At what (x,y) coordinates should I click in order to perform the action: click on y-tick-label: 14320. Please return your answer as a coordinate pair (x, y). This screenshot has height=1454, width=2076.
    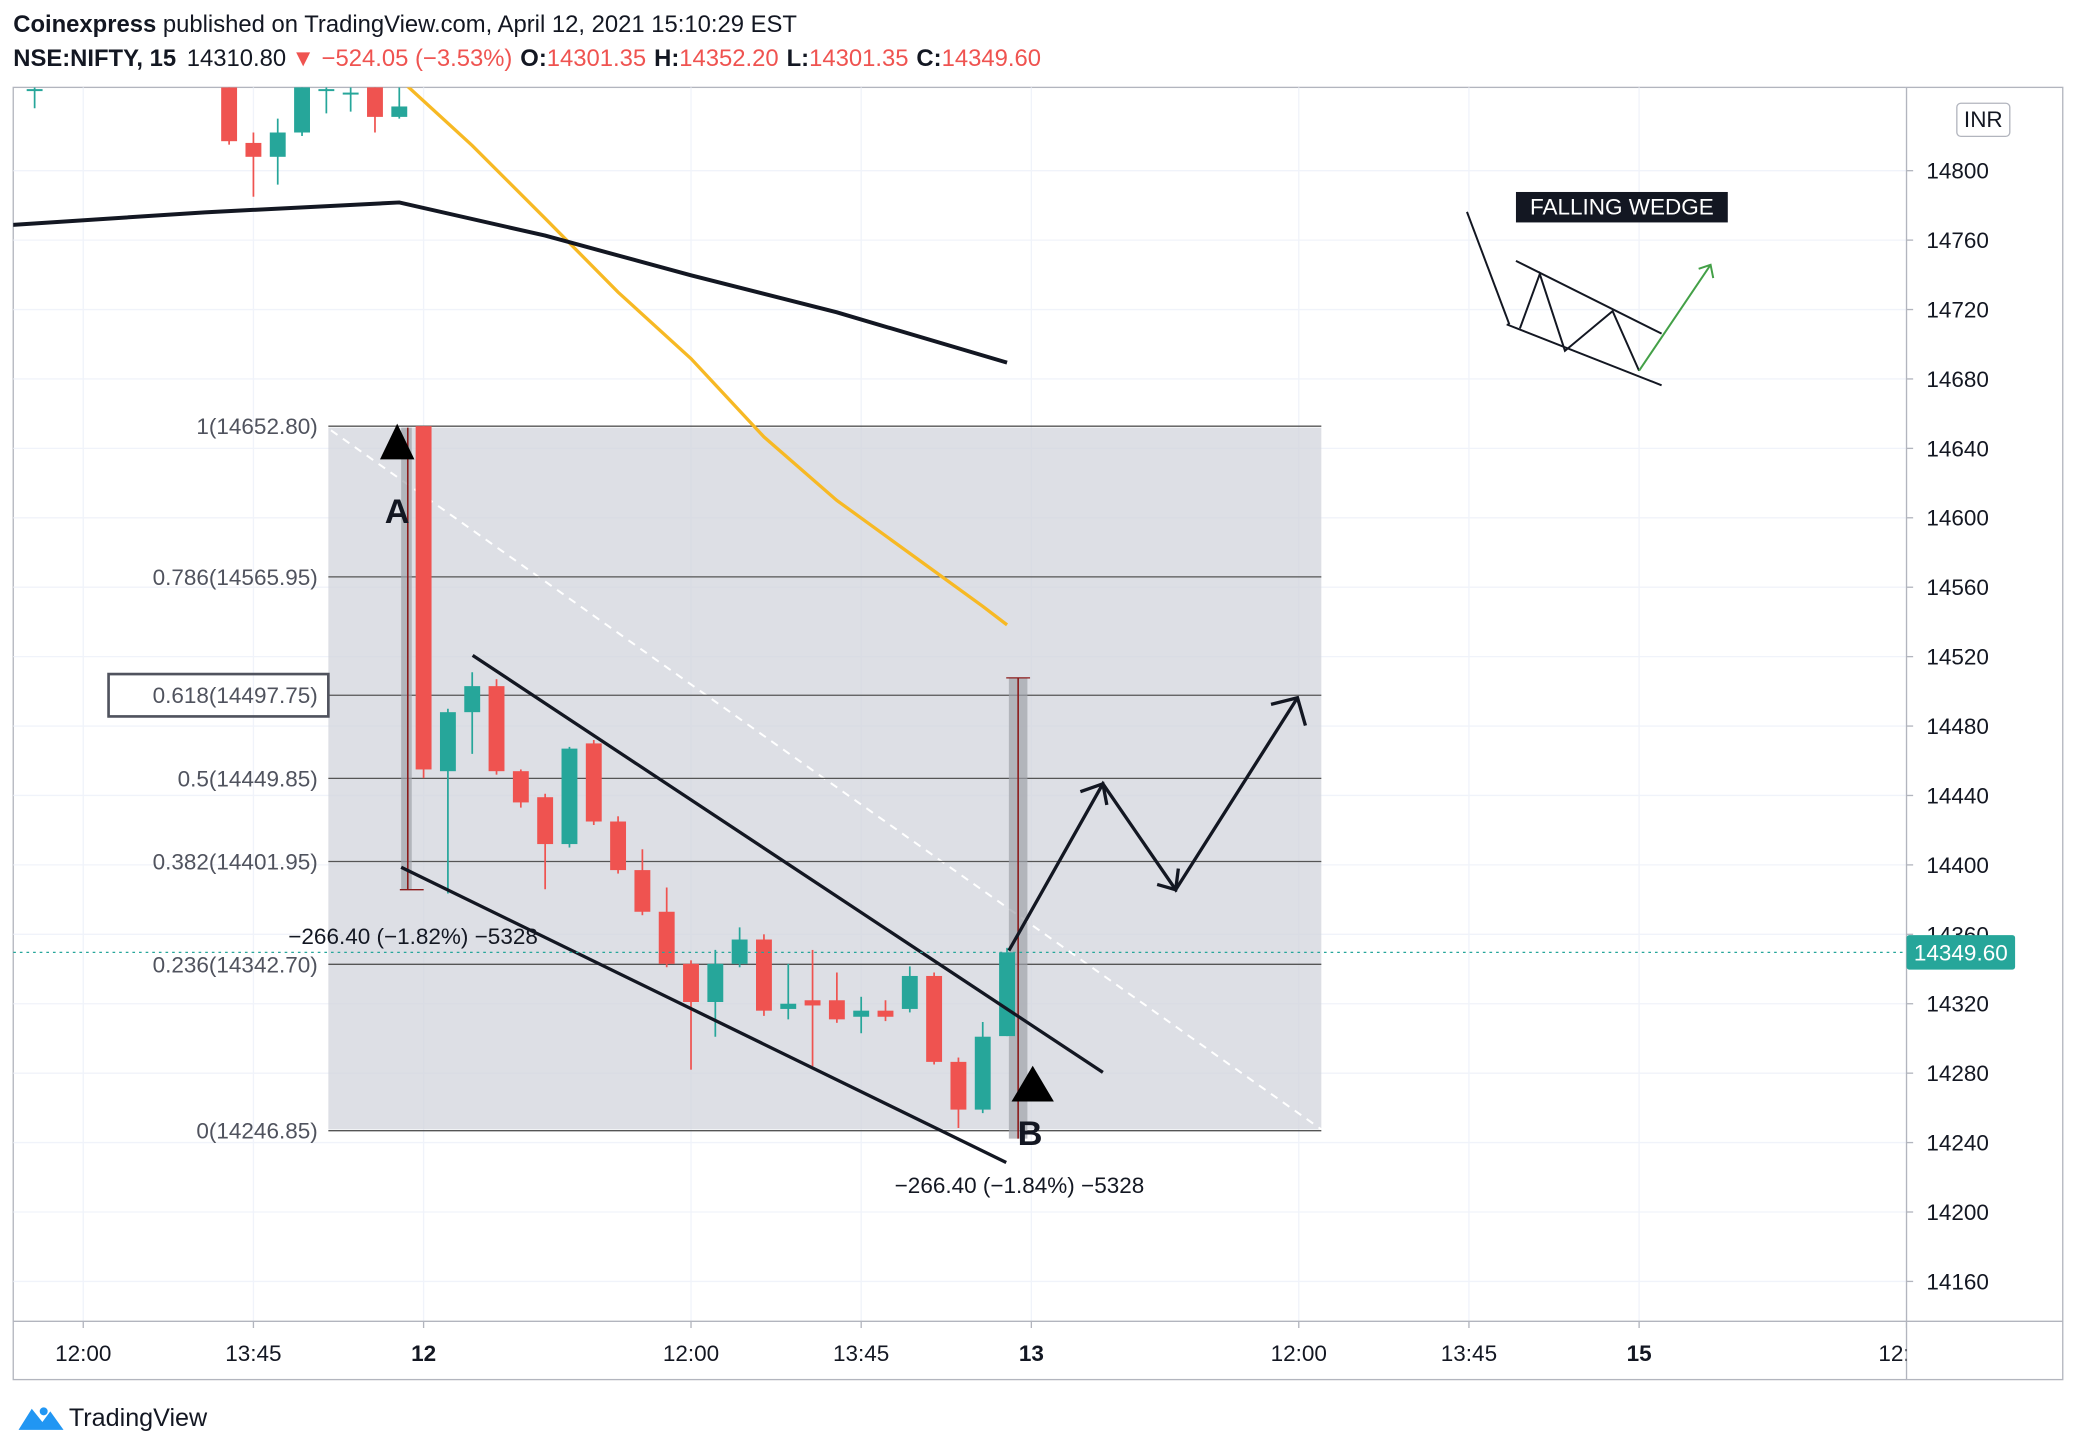
    Looking at the image, I should click on (1957, 1004).